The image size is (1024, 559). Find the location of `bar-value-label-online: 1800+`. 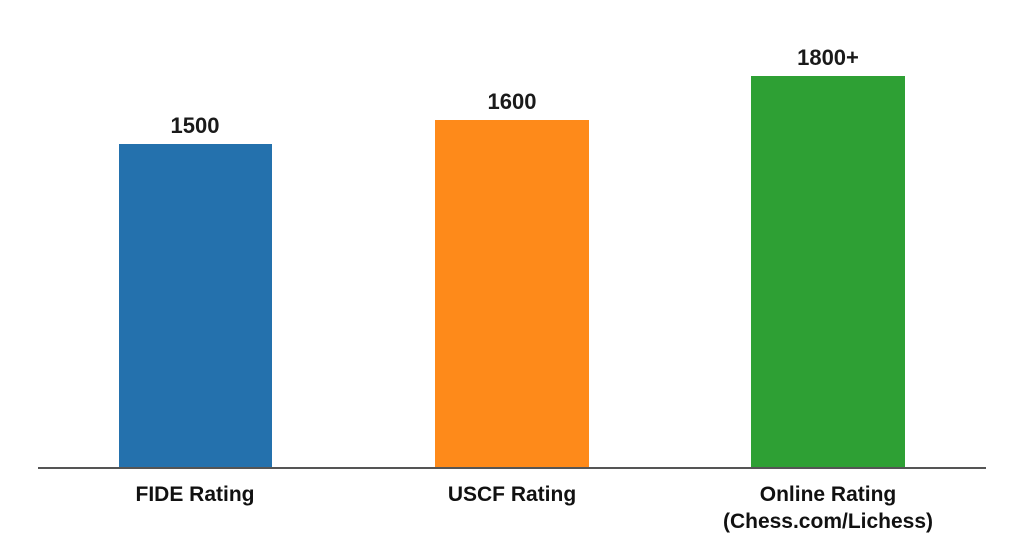

bar-value-label-online: 1800+ is located at coordinates (828, 57).